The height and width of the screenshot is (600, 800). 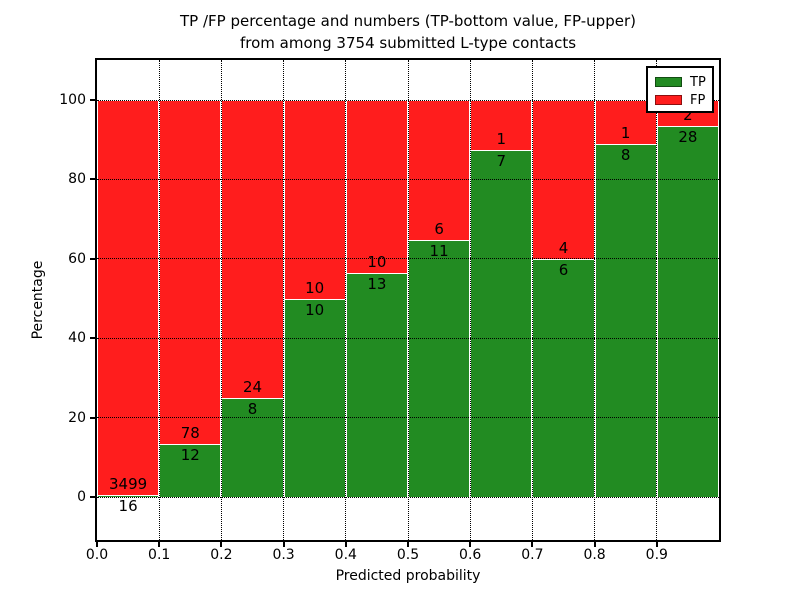 I want to click on legend-item-fp: FP, so click(x=683, y=100).